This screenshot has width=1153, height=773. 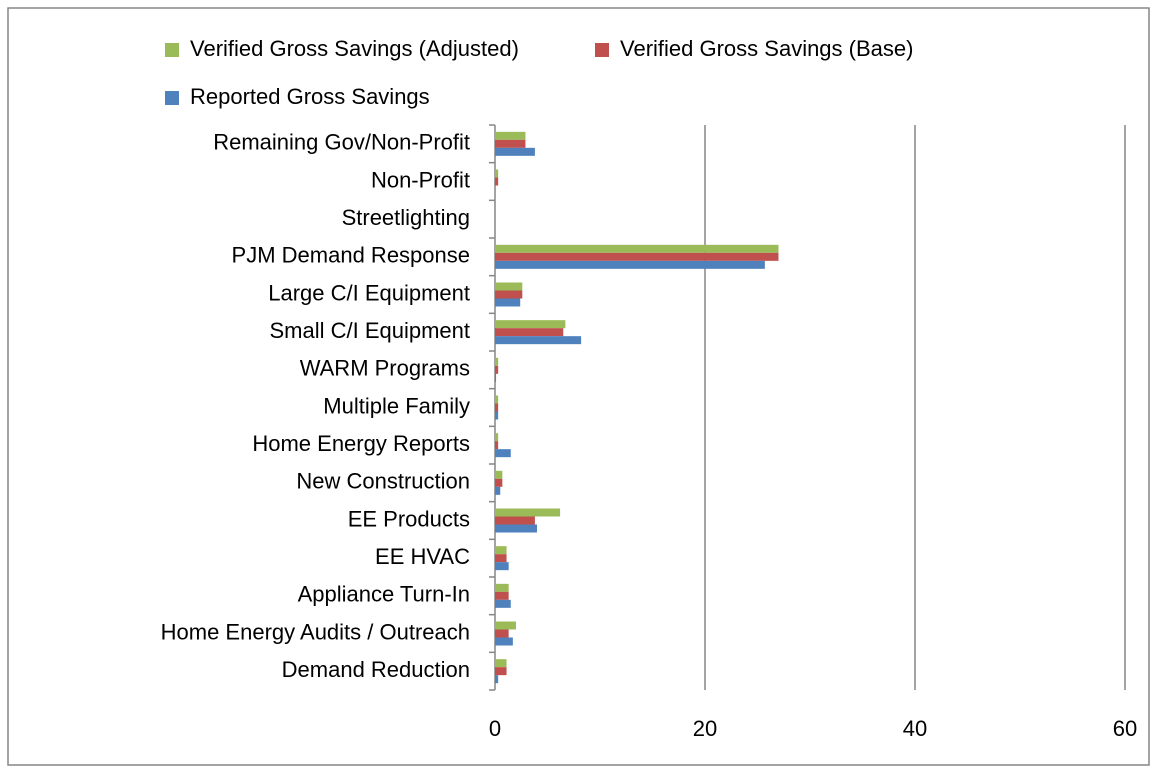 What do you see at coordinates (351, 255) in the screenshot?
I see `y-tick-label: PJM Demand Response` at bounding box center [351, 255].